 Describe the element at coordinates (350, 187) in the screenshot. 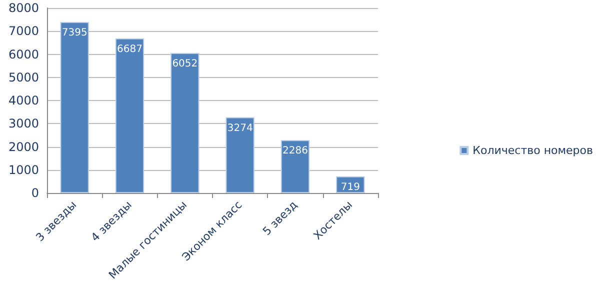

I see `data-label: 719` at that location.